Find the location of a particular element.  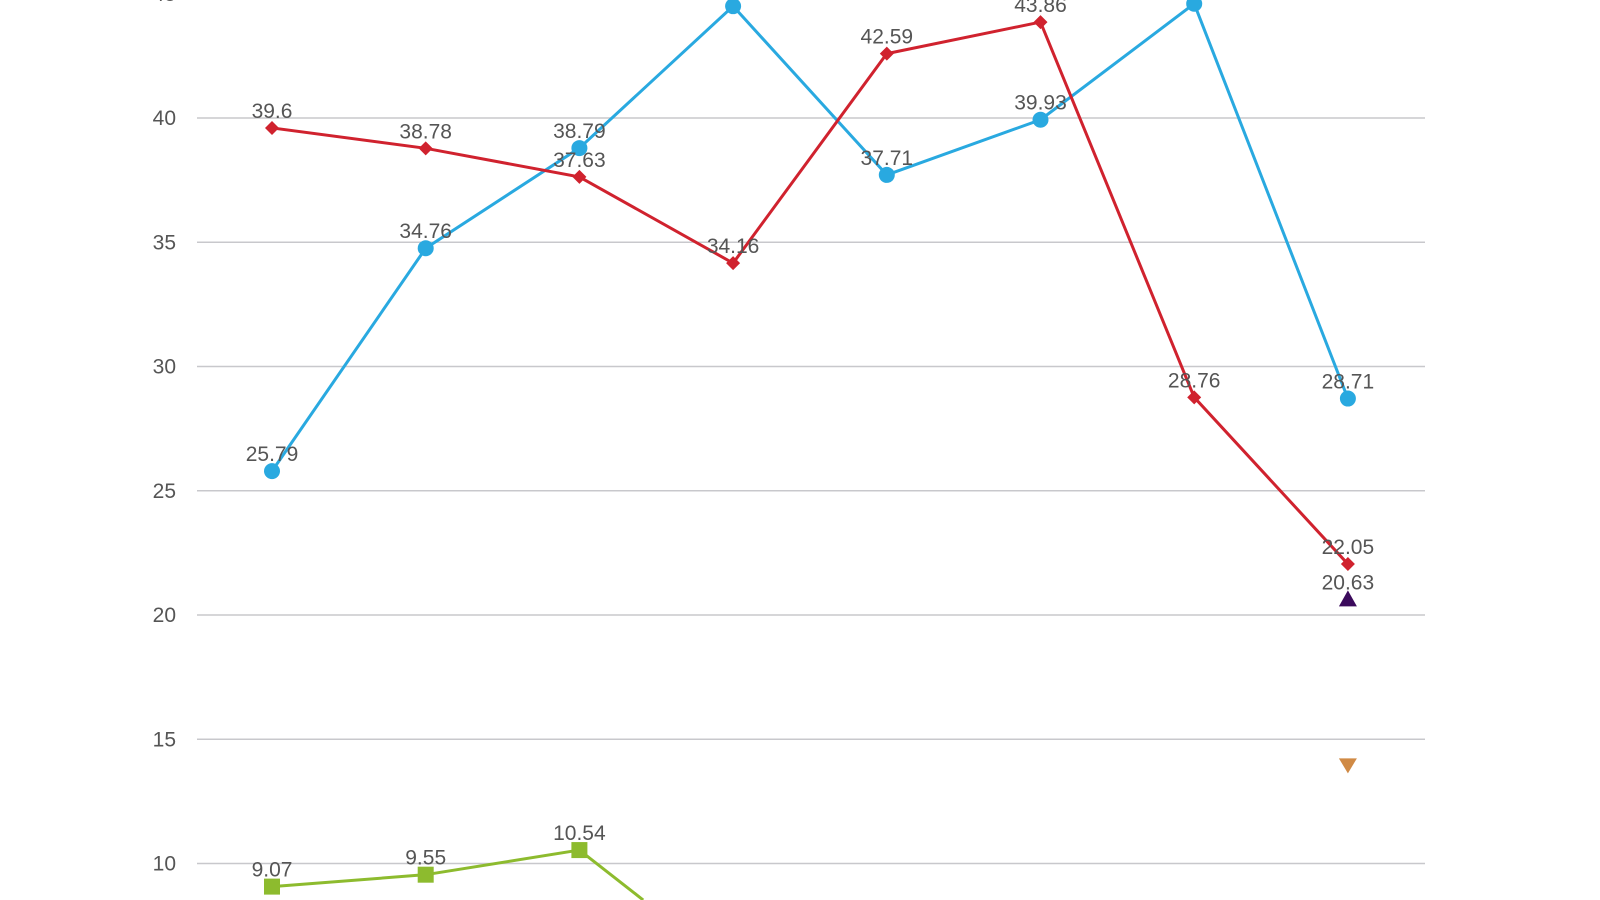

data-label: 28.76 is located at coordinates (1194, 380).